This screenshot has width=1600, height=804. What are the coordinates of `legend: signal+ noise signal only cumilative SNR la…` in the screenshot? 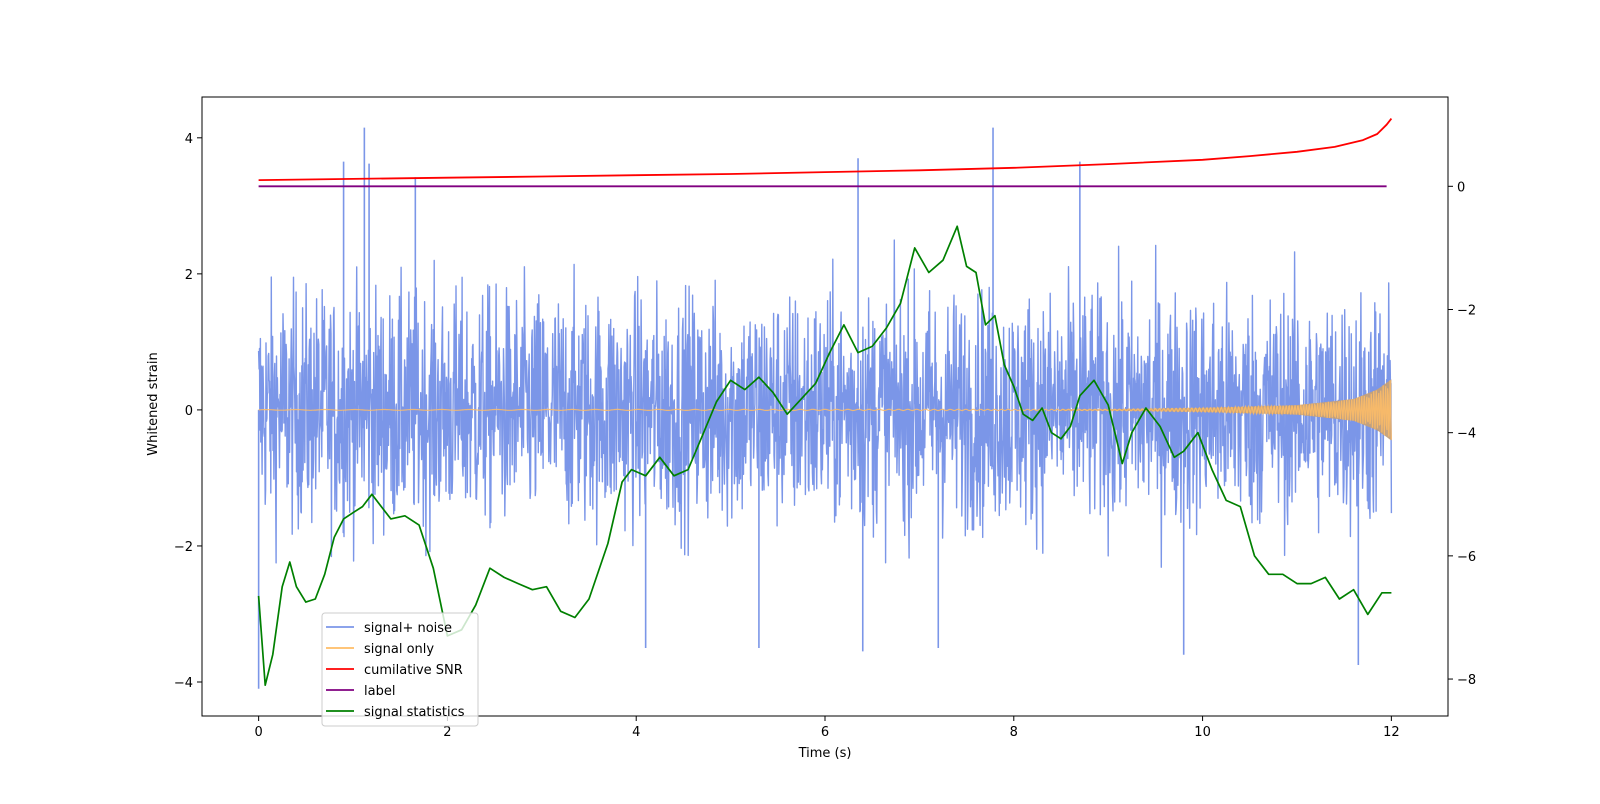 It's located at (400, 669).